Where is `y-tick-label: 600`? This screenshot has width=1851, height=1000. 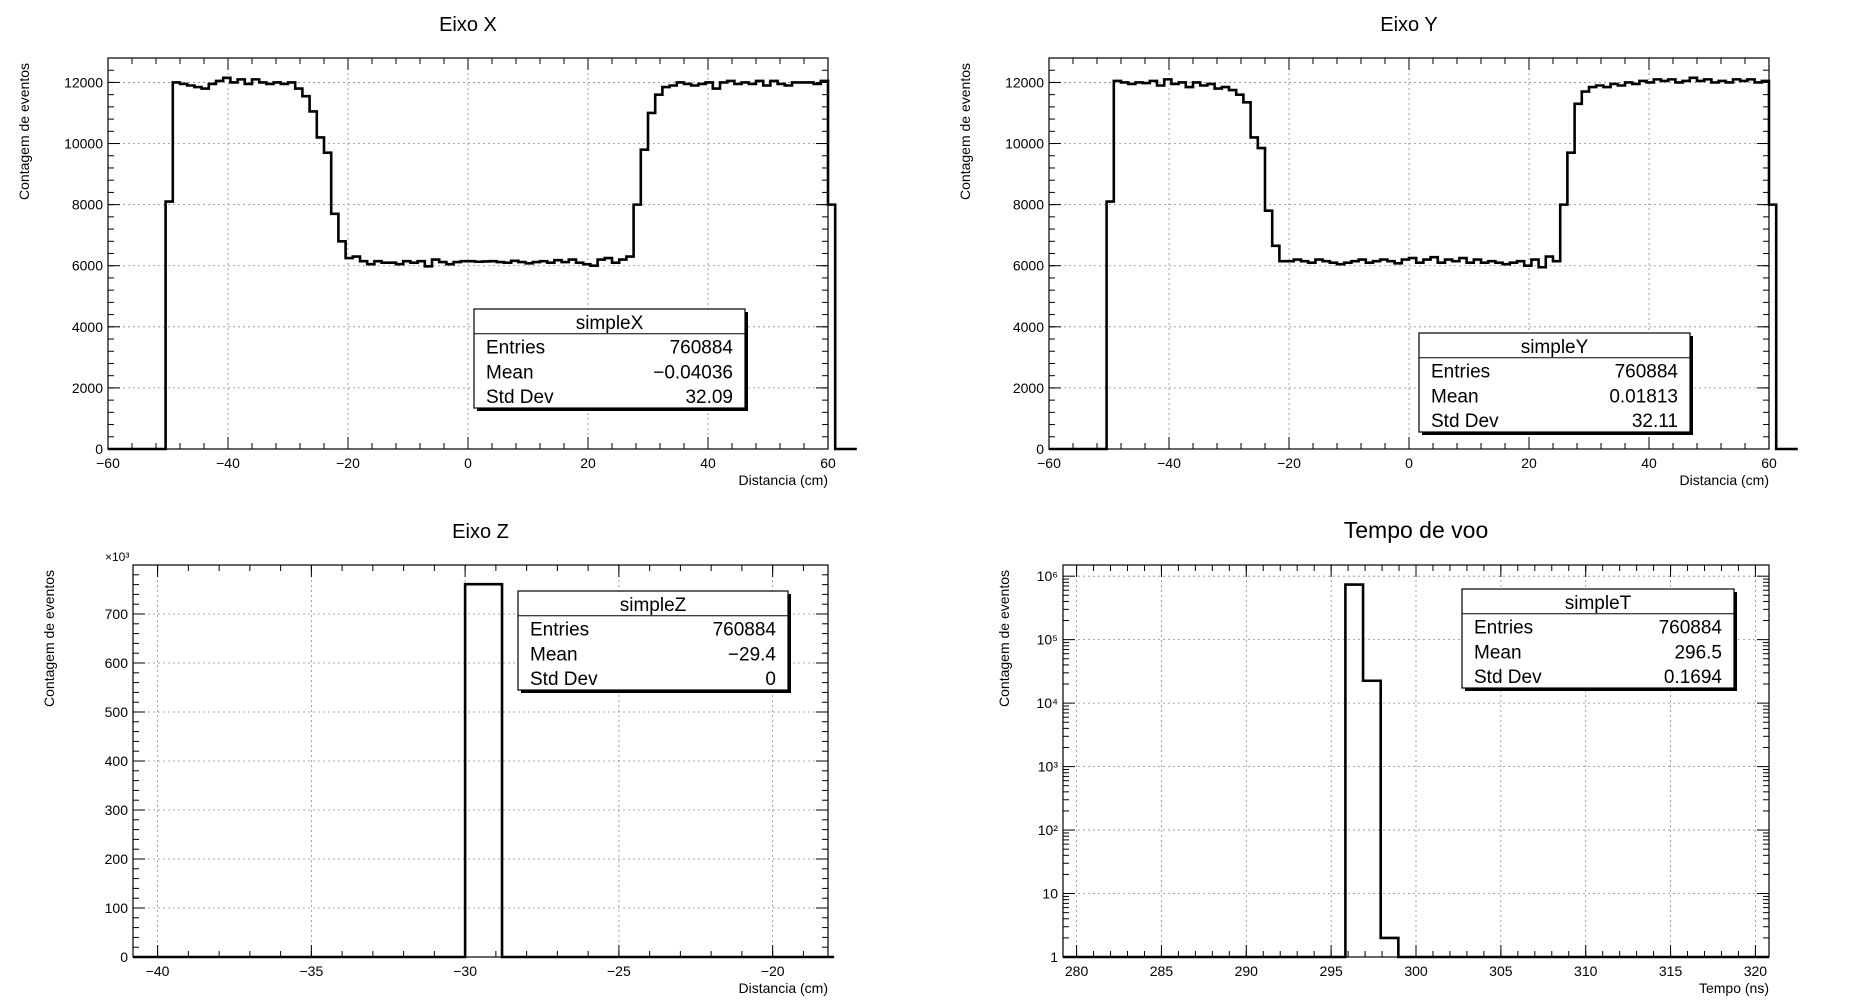
y-tick-label: 600 is located at coordinates (117, 663).